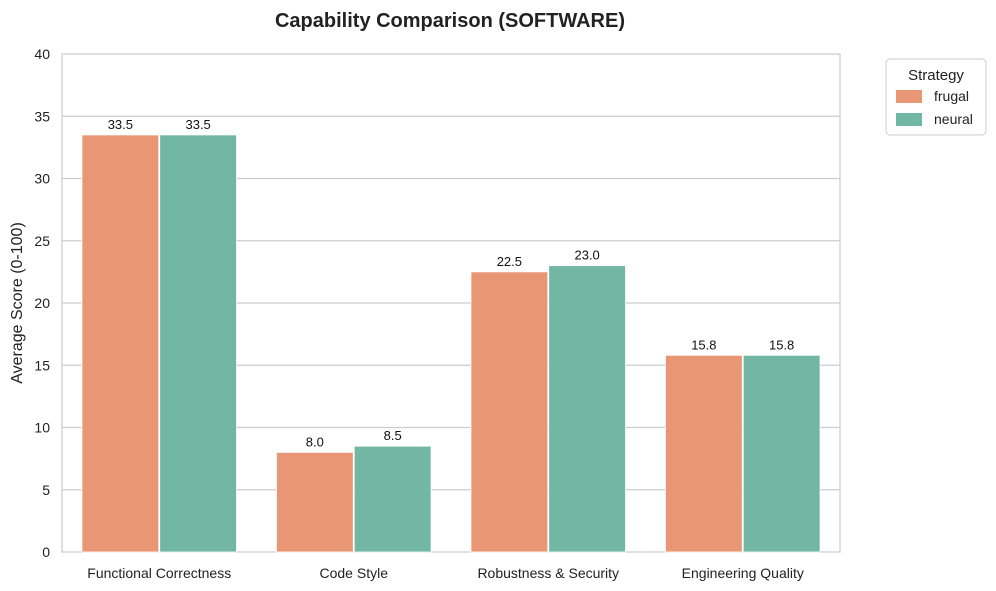 Image resolution: width=996 pixels, height=591 pixels. What do you see at coordinates (953, 119) in the screenshot?
I see `legend-label-neural: neural` at bounding box center [953, 119].